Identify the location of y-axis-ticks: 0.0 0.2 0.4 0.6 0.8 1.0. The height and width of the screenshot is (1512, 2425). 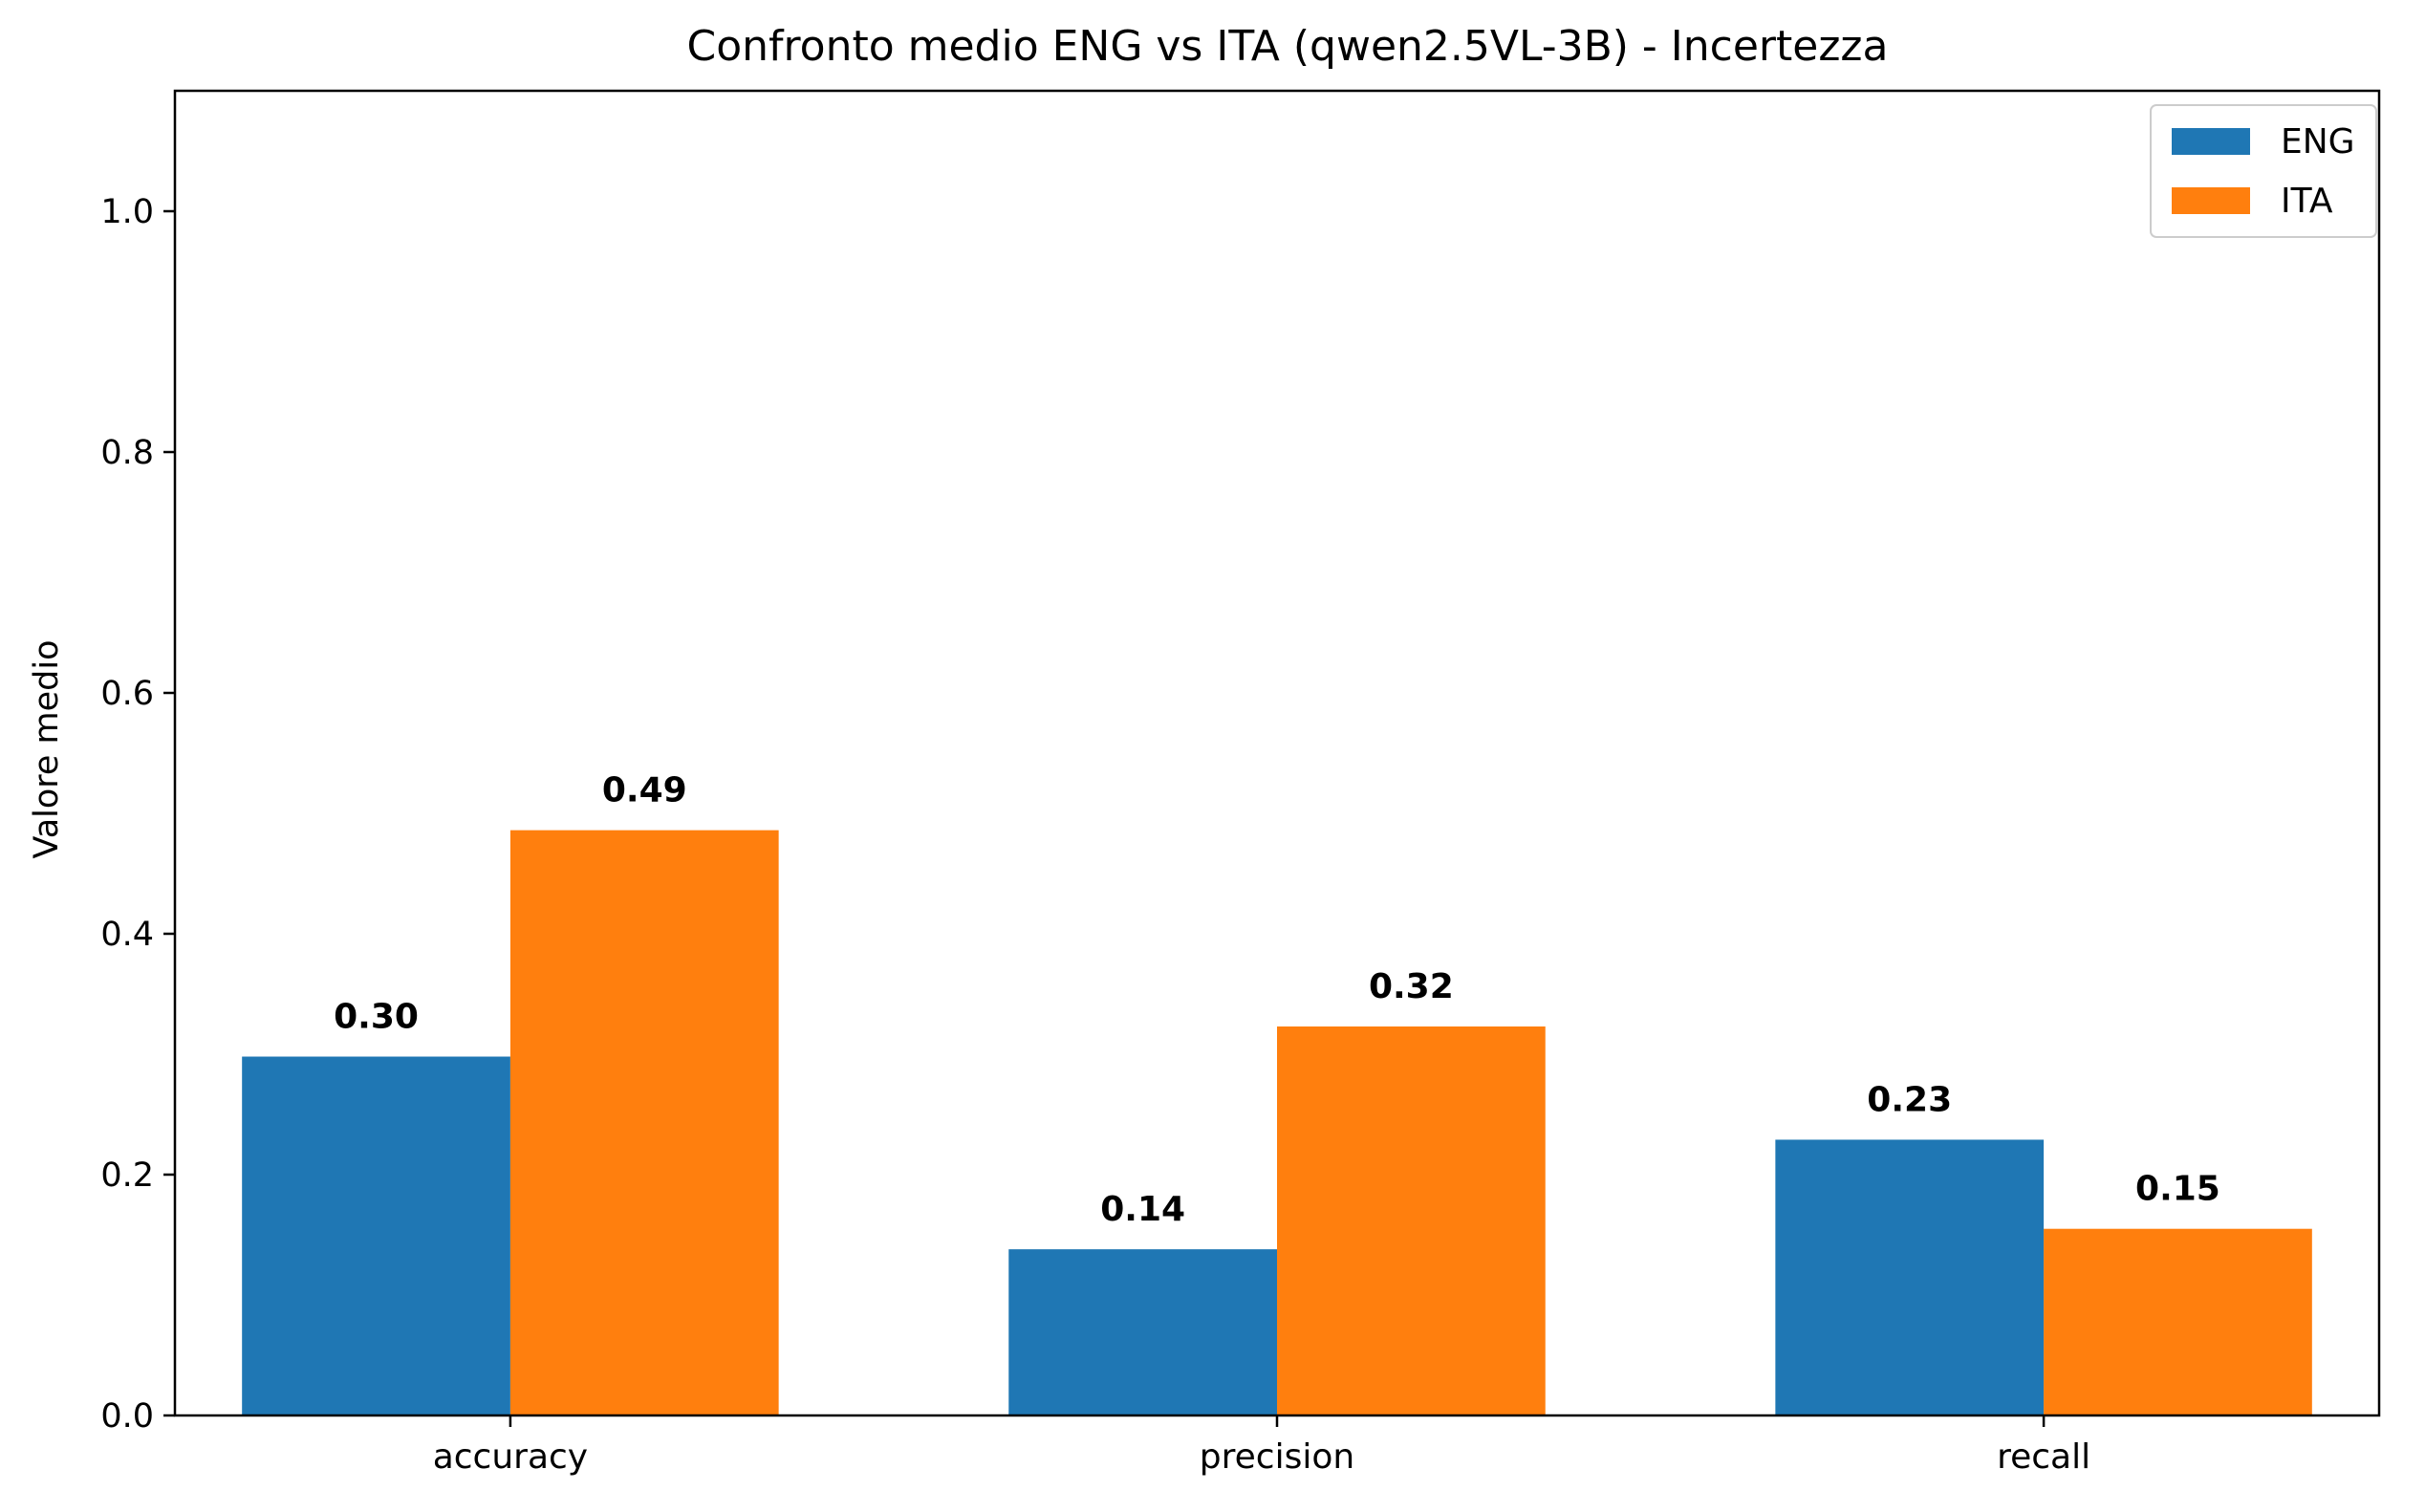
(137, 815).